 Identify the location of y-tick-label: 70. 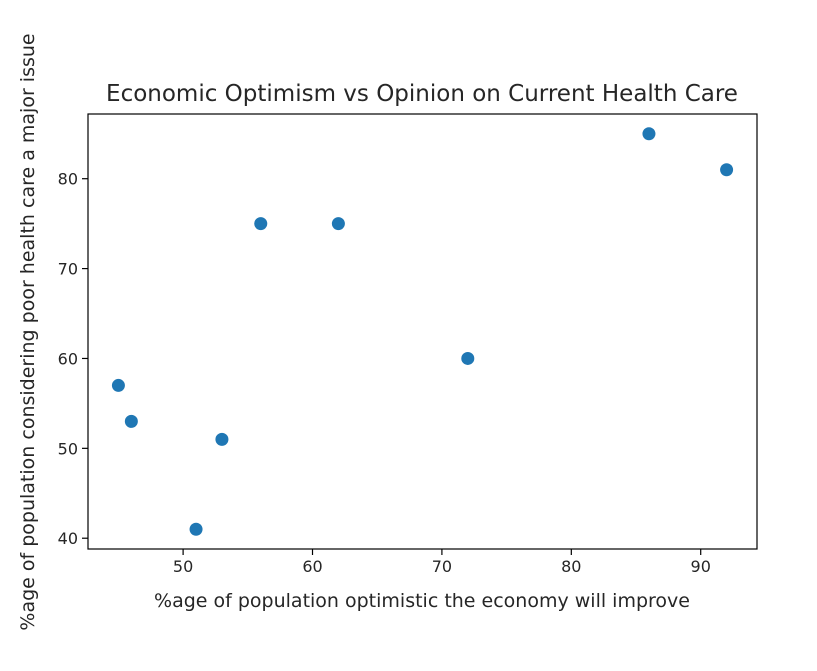
(68, 269).